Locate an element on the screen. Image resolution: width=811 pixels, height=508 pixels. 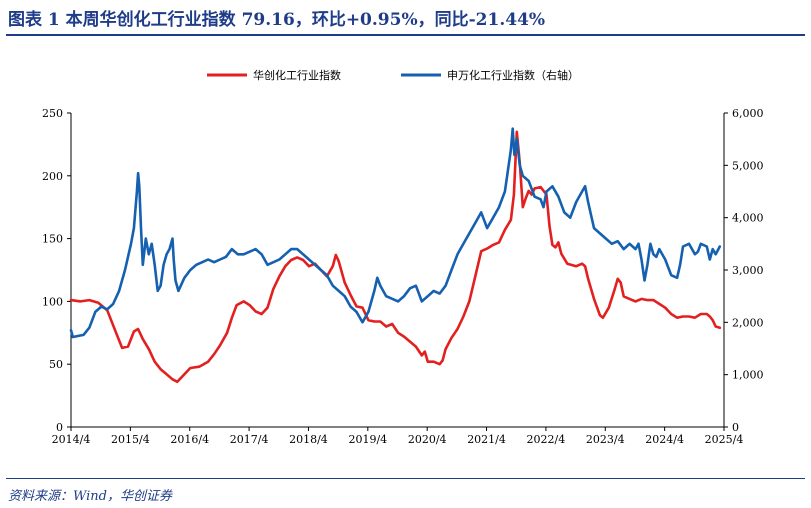
right-tick-label: 0 is located at coordinates (735, 427).